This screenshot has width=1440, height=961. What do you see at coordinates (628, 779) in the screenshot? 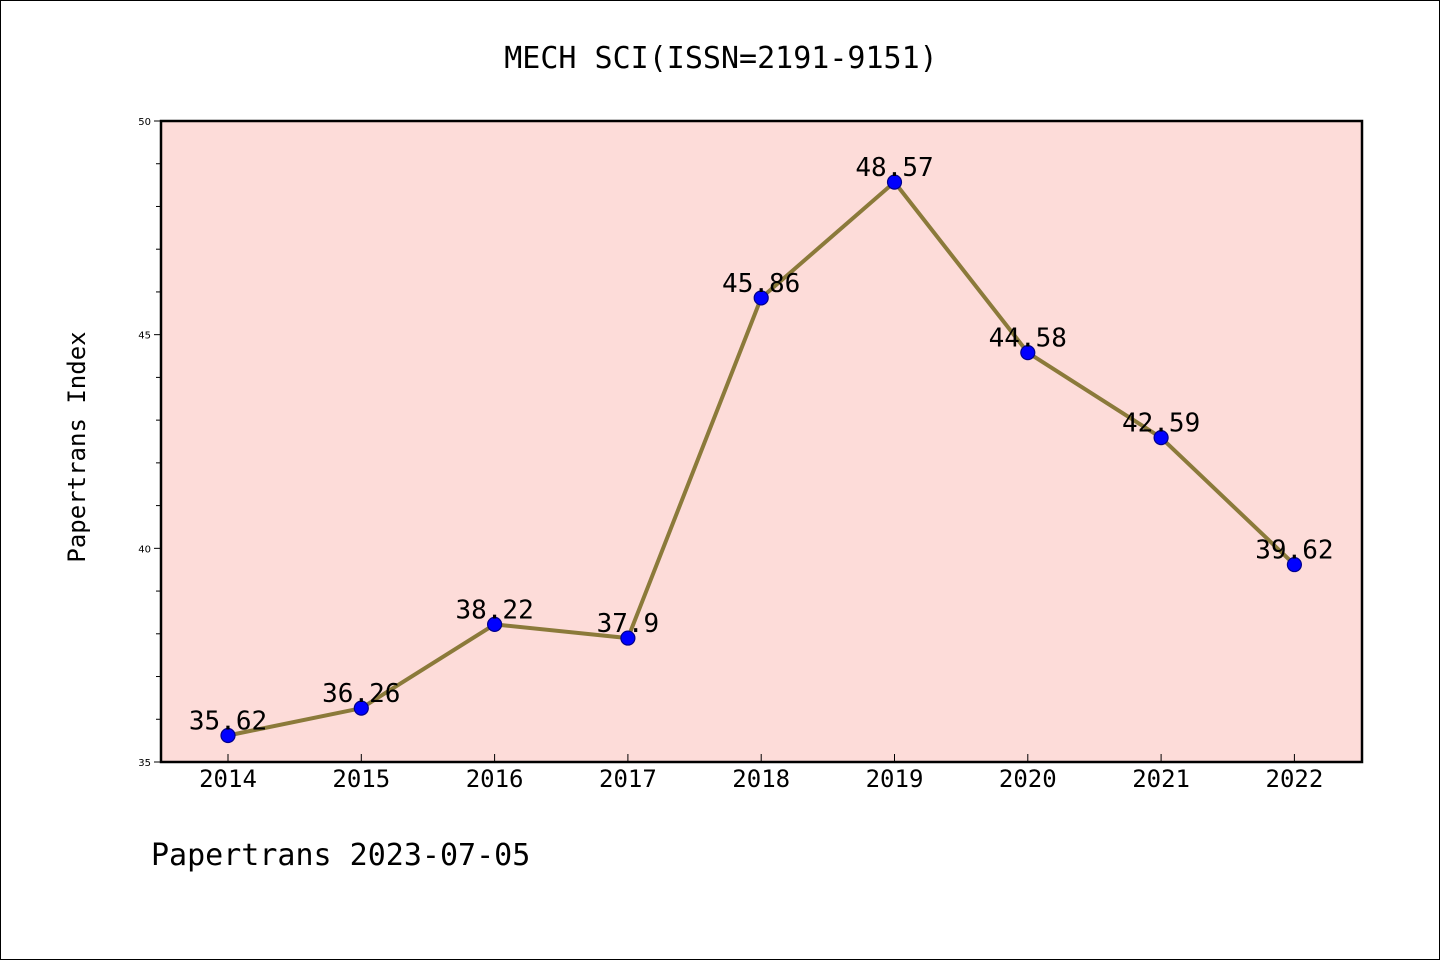
I see `x-tick-label-2017: 2017` at bounding box center [628, 779].